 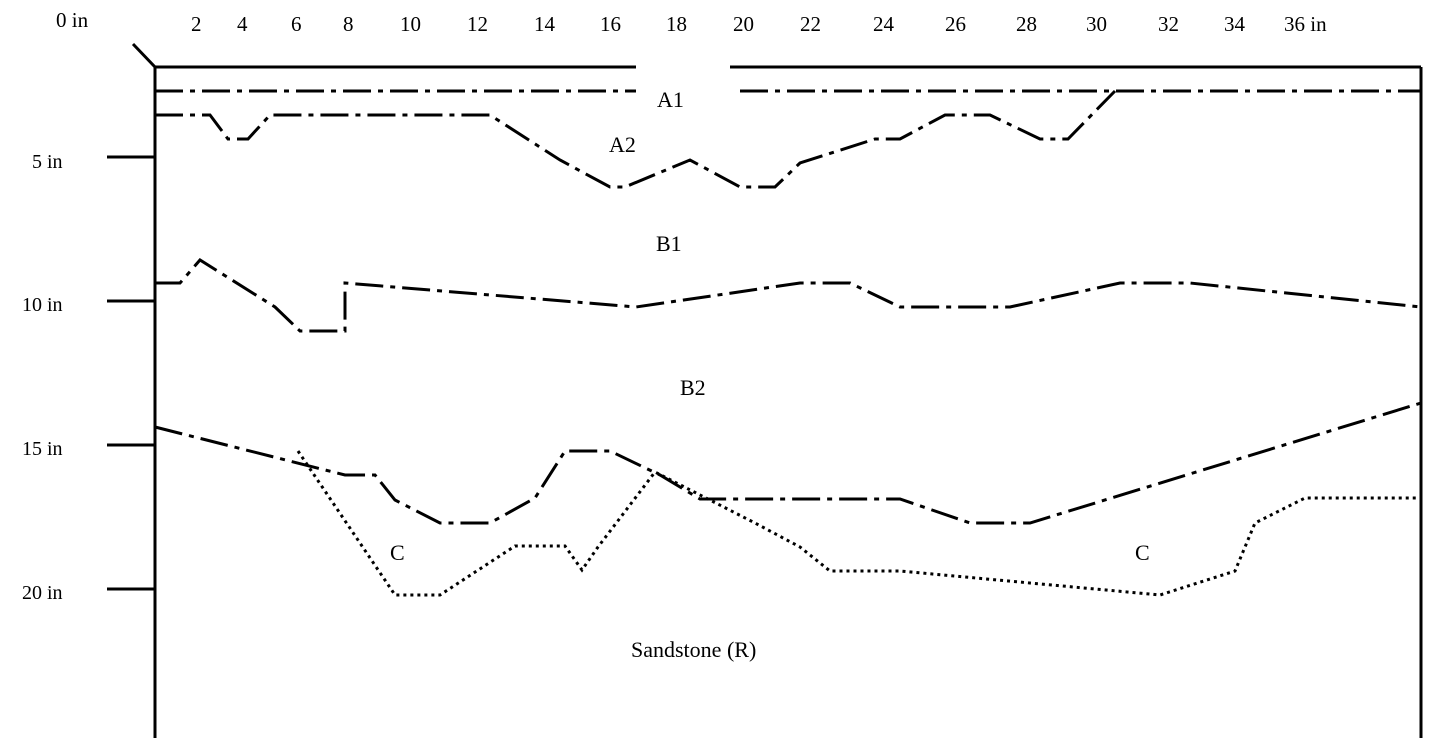 I want to click on horizon-label-b1: B1, so click(x=669, y=243).